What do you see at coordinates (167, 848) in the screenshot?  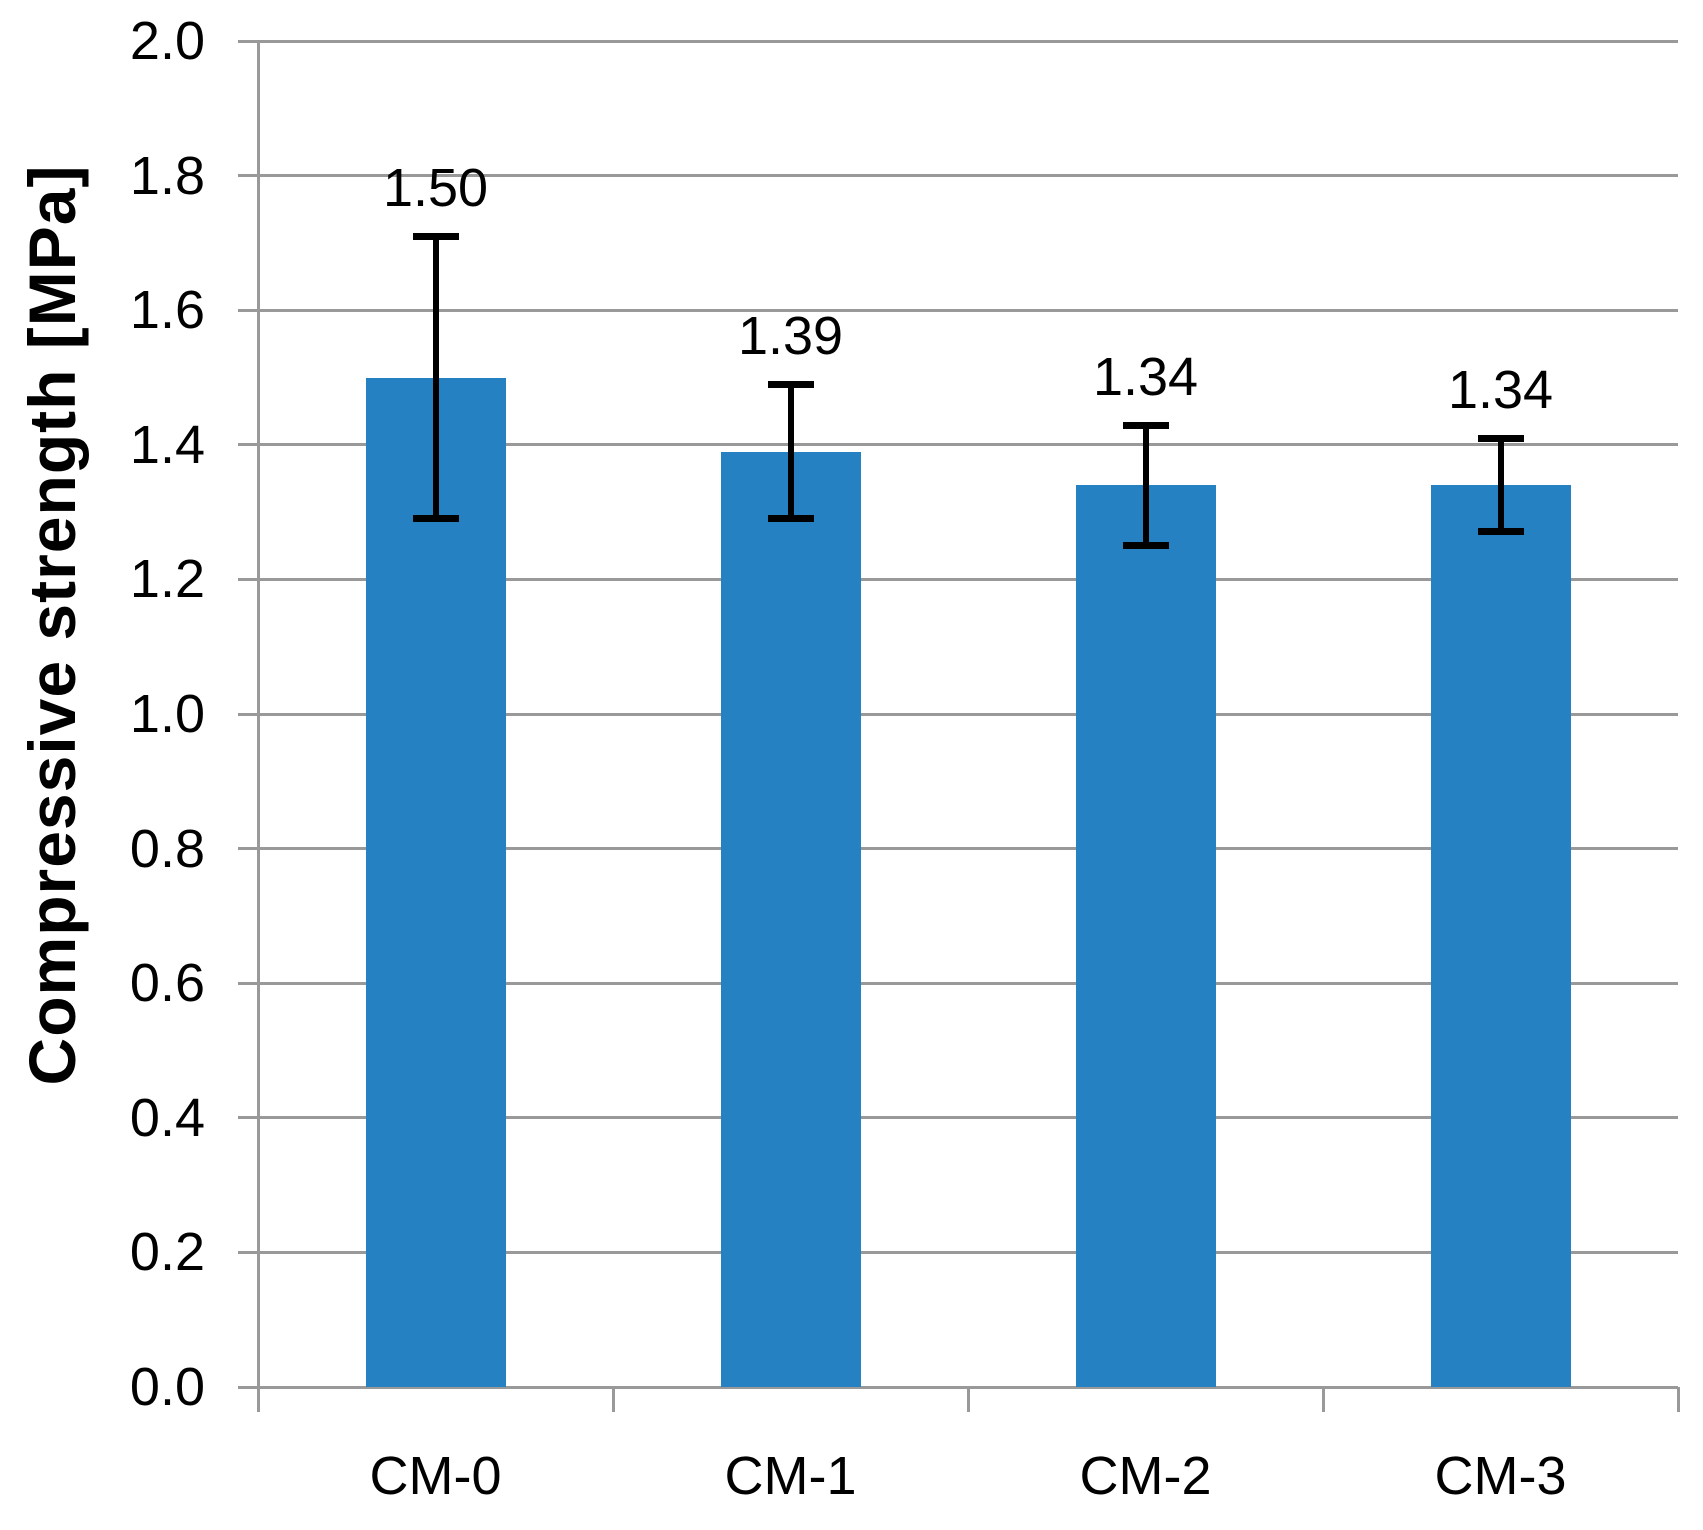 I see `y-tick-label: 0.8` at bounding box center [167, 848].